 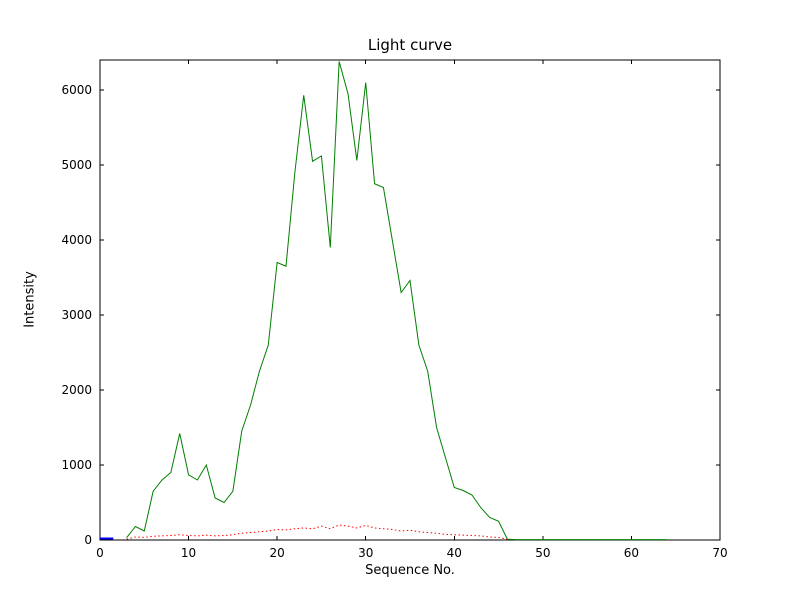 What do you see at coordinates (76, 240) in the screenshot?
I see `y-tick-label: 4000` at bounding box center [76, 240].